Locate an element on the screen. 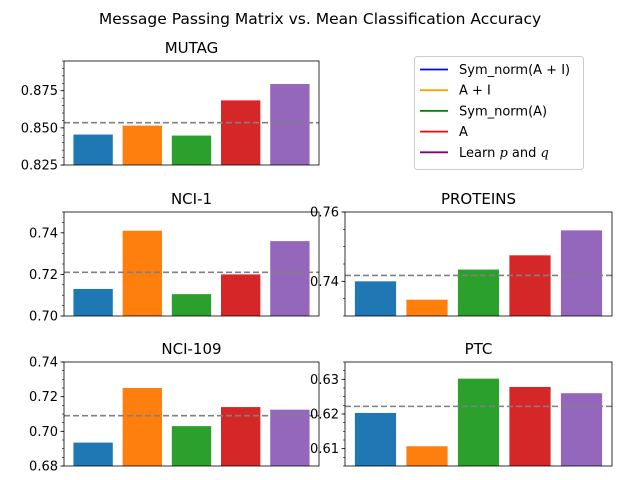 This screenshot has width=640, height=480. y-tick-label: 0.76 is located at coordinates (324, 213).